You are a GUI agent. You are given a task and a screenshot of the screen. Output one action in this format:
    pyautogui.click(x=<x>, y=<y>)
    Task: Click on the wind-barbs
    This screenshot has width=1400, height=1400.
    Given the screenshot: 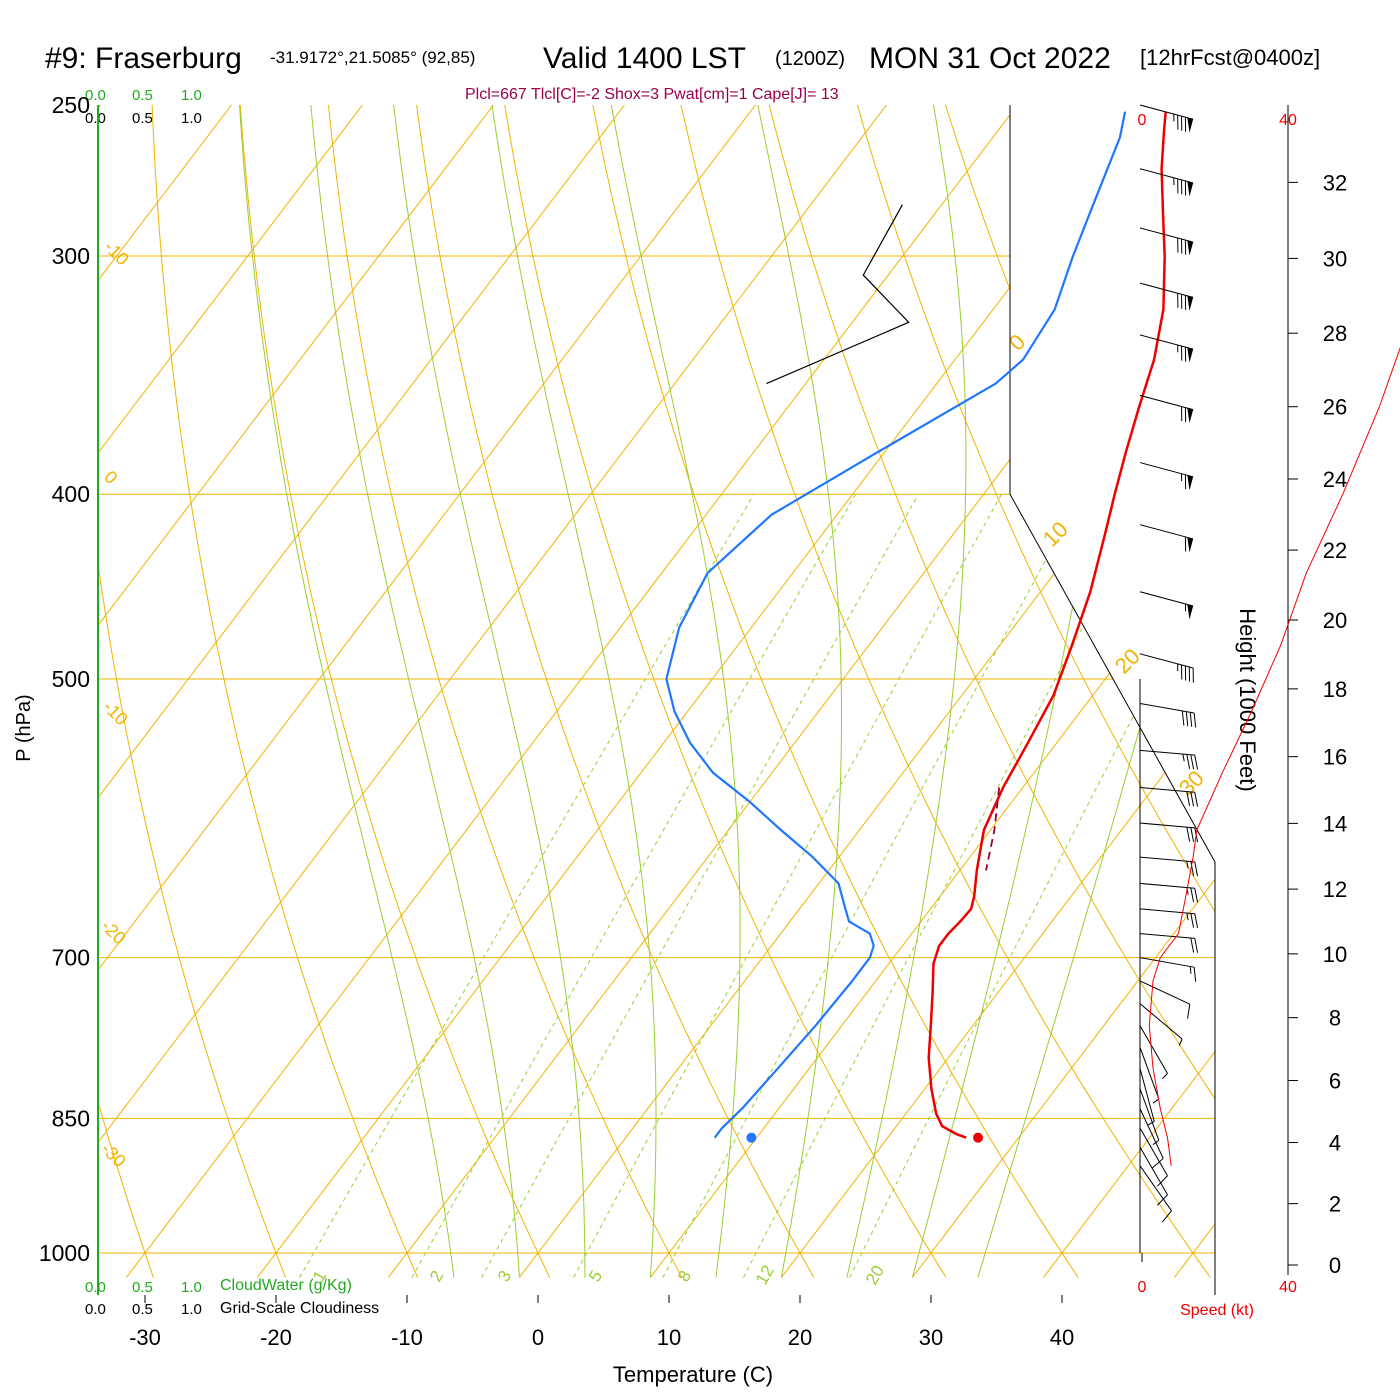 What is the action you would take?
    pyautogui.click(x=1169, y=678)
    